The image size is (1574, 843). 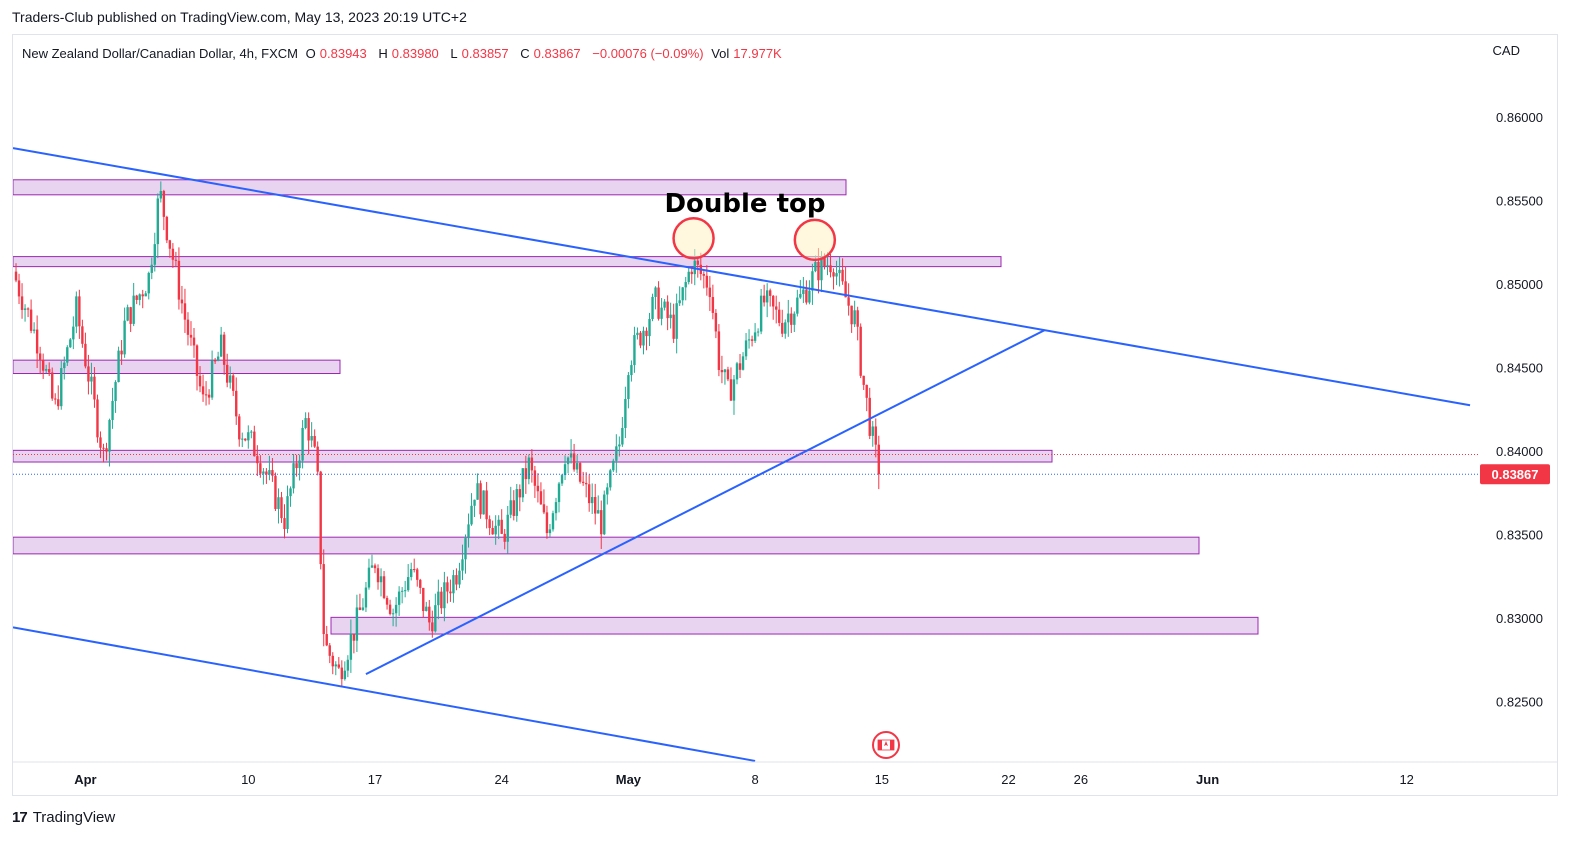 What do you see at coordinates (1519, 201) in the screenshot?
I see `price-tick-label: 0.85500` at bounding box center [1519, 201].